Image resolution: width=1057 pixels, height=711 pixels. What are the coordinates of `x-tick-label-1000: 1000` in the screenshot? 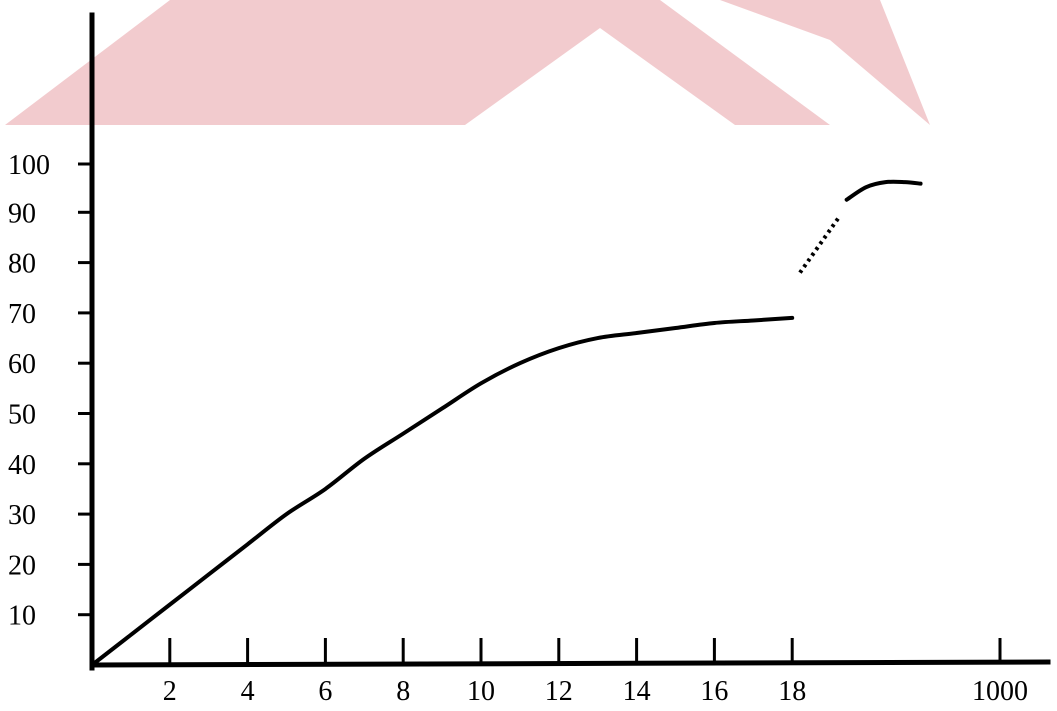 It's located at (1000, 691).